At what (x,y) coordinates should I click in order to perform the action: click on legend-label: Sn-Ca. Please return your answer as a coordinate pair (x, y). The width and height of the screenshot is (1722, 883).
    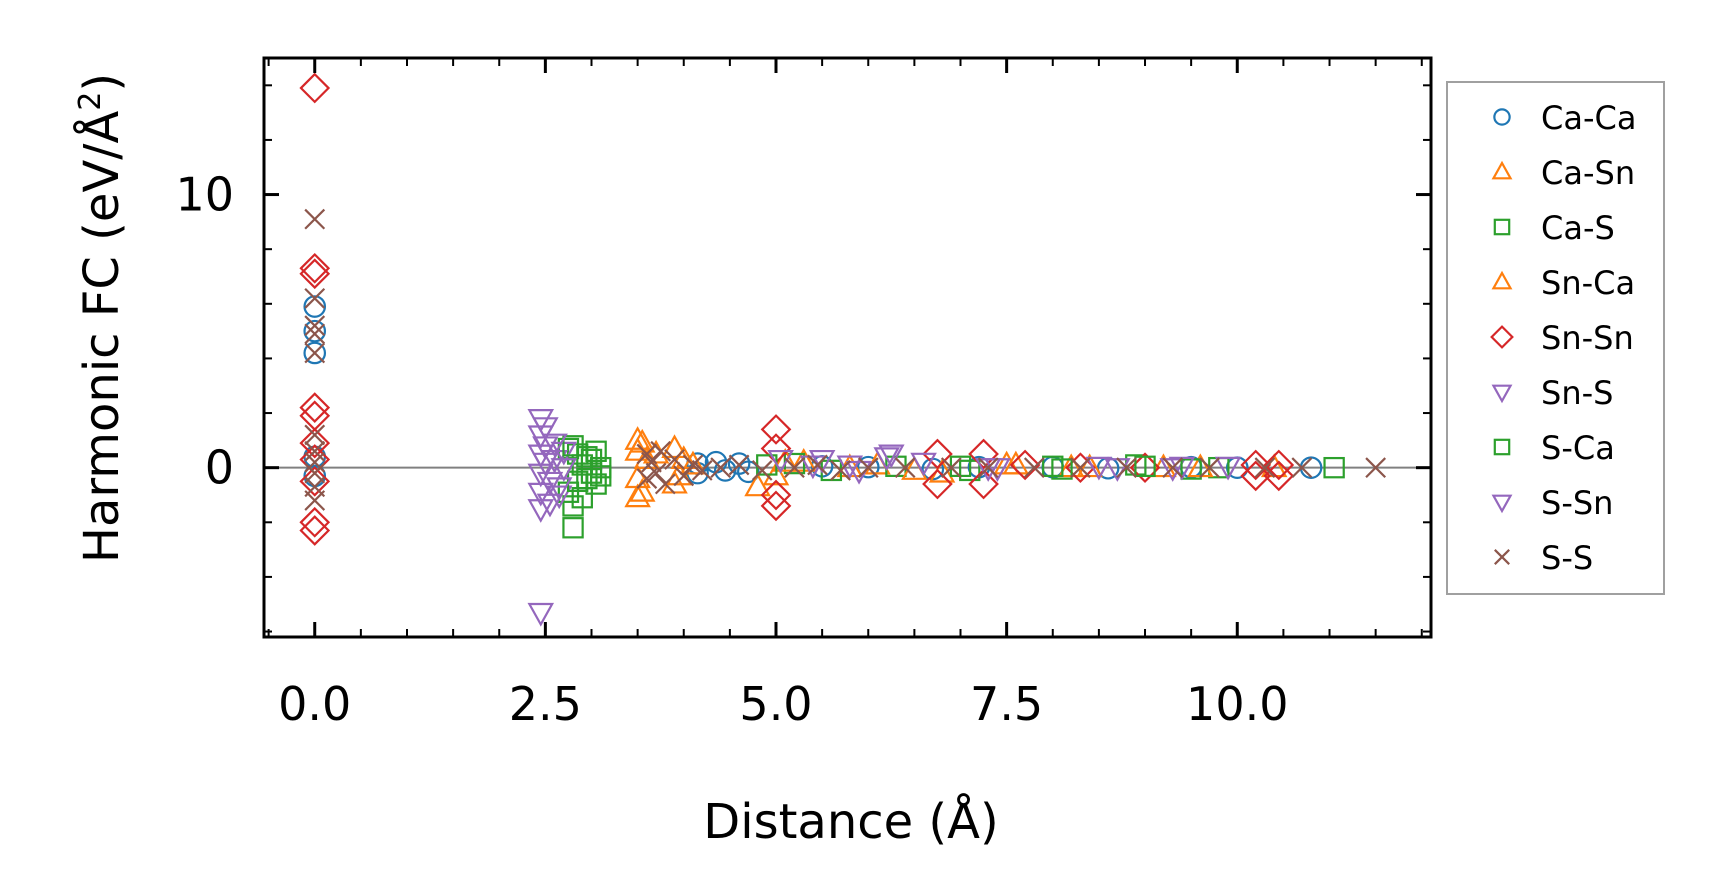
    Looking at the image, I should click on (1588, 283).